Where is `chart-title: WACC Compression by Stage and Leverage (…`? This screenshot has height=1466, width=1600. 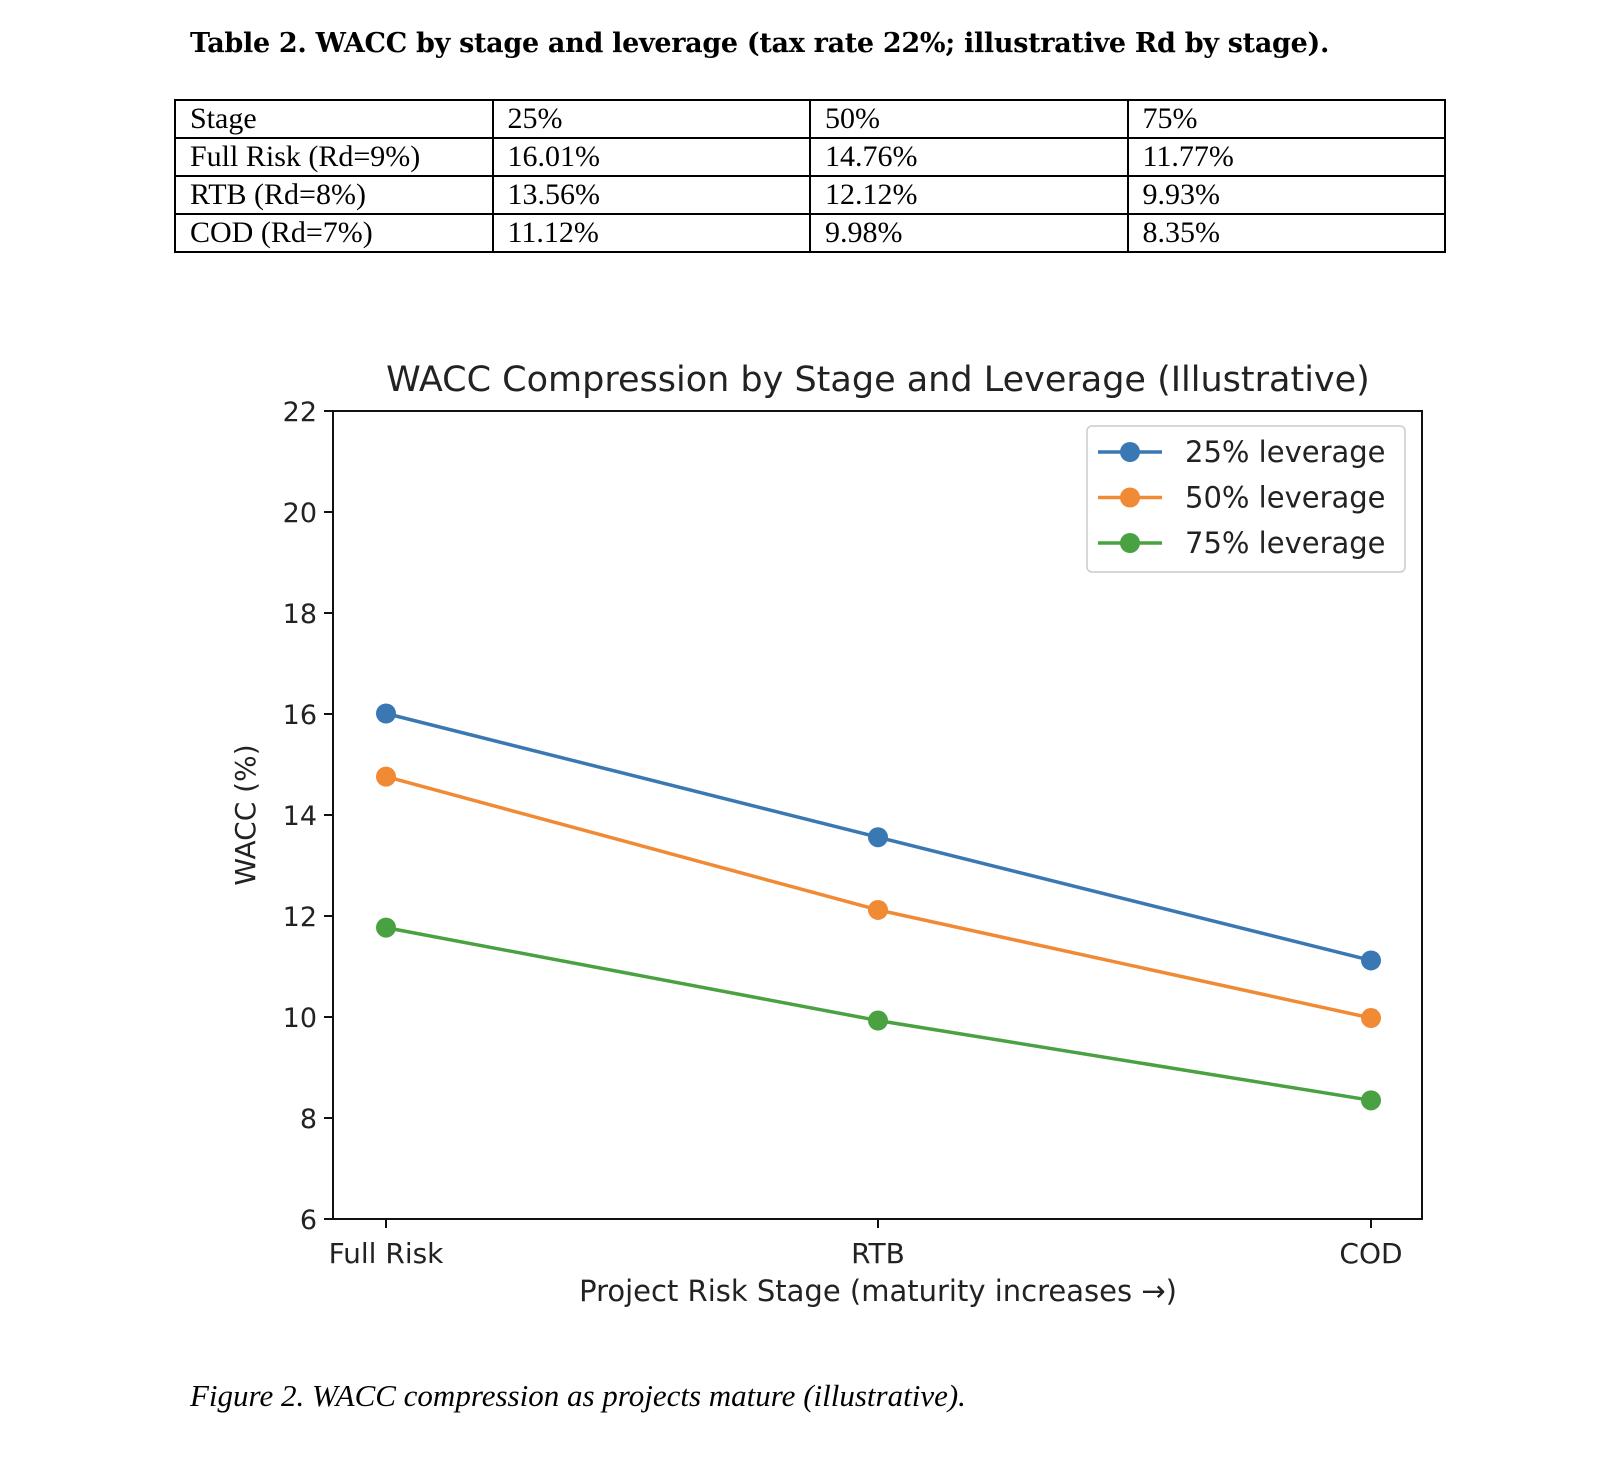
chart-title: WACC Compression by Stage and Leverage (… is located at coordinates (878, 380).